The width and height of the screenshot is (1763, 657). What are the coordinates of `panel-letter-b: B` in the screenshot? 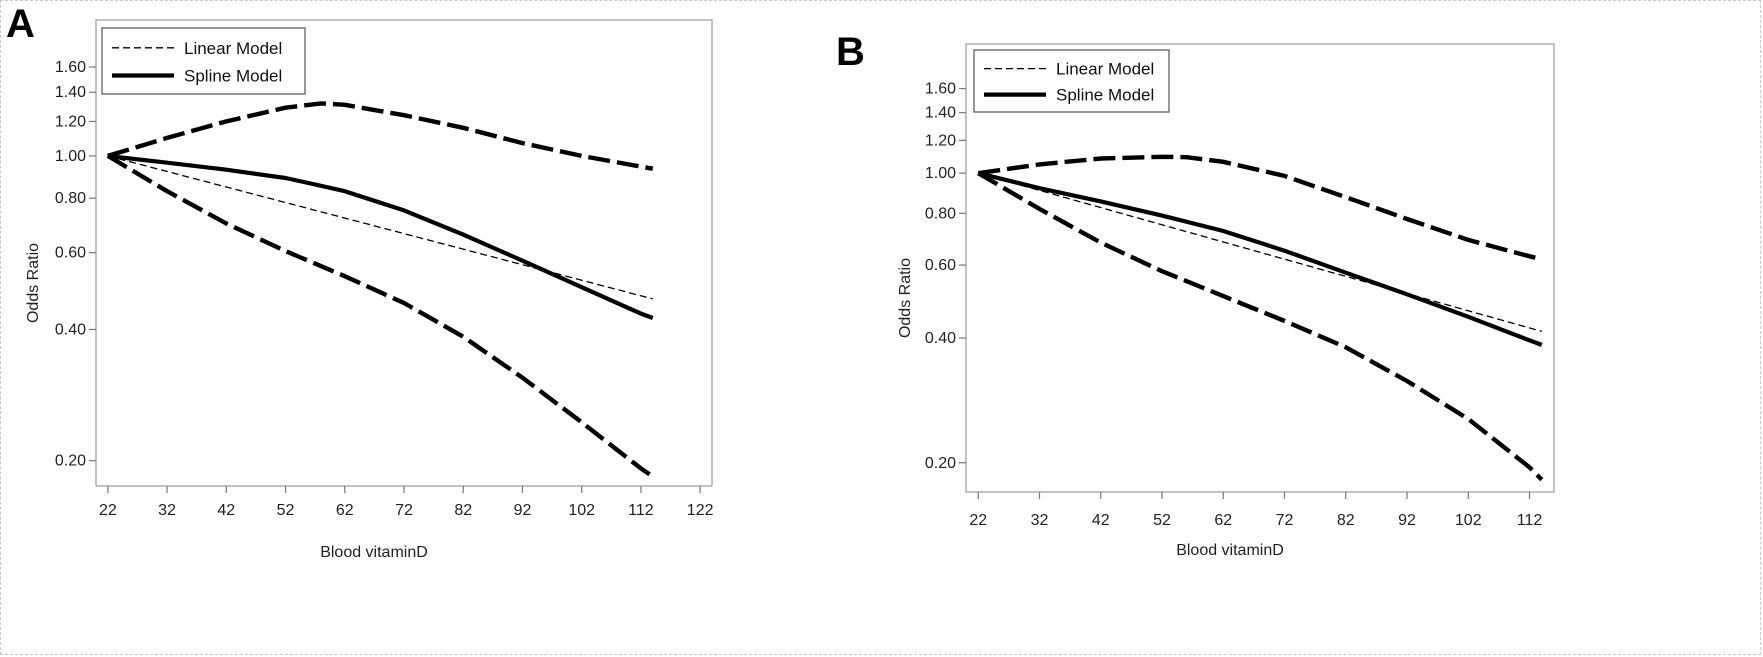 It's located at (850, 52).